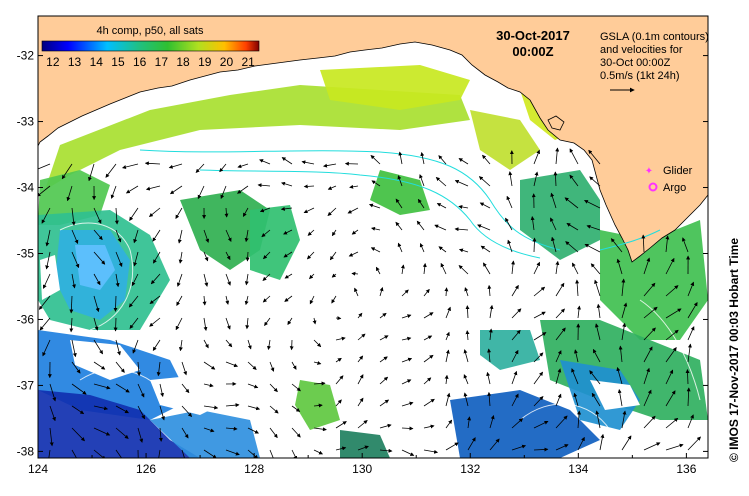 Image resolution: width=749 pixels, height=496 pixels. Describe the element at coordinates (639, 76) in the screenshot. I see `legend-line-4: 0.5m/s (1kt 24h)` at that location.